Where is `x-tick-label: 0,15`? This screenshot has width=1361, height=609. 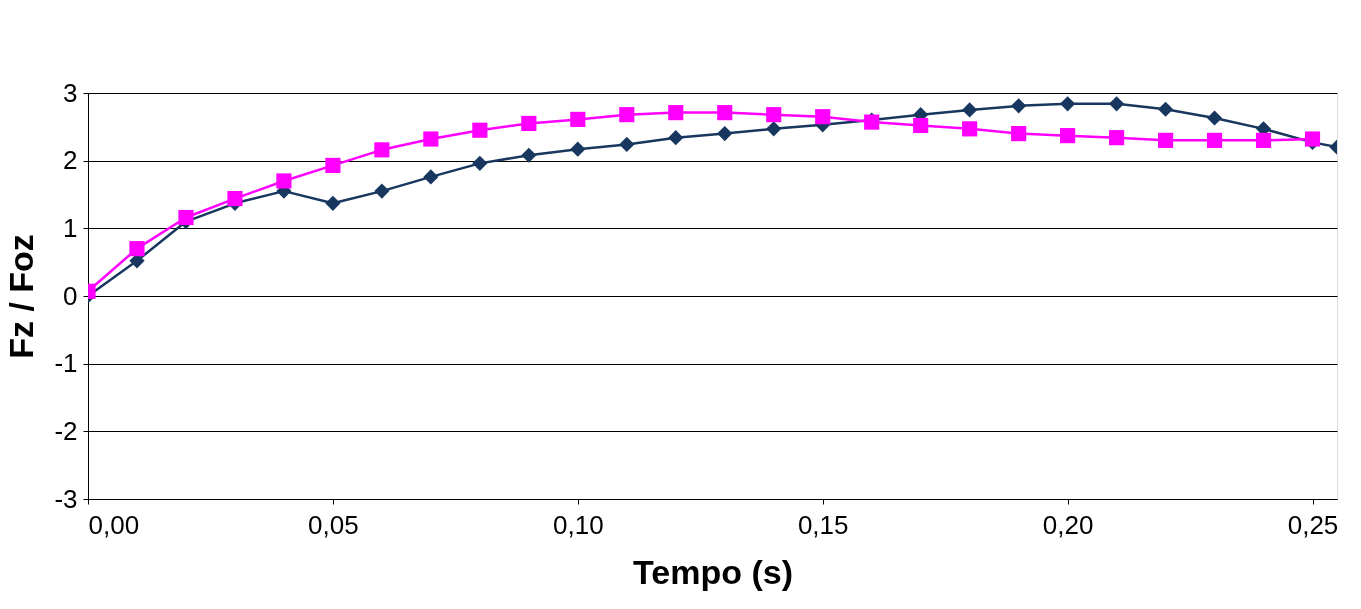
x-tick-label: 0,15 is located at coordinates (823, 524).